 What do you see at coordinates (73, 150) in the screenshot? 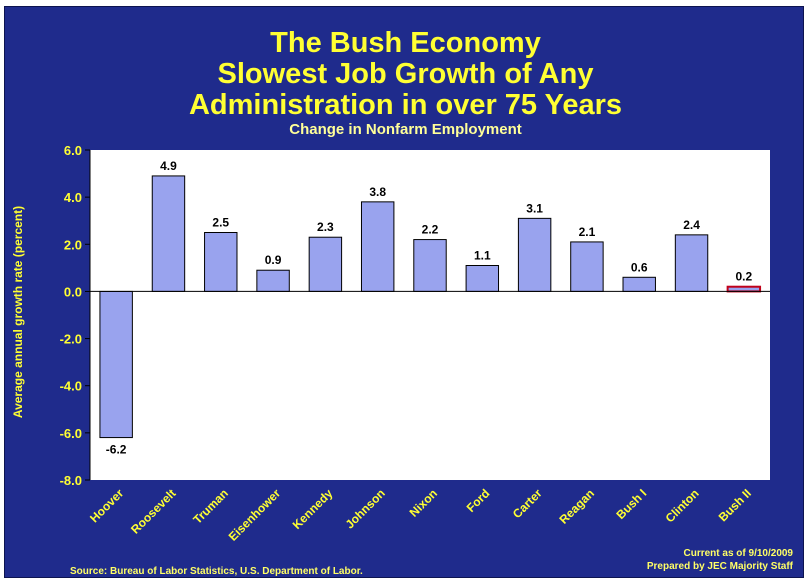
I see `y-tick-label: 6.0` at bounding box center [73, 150].